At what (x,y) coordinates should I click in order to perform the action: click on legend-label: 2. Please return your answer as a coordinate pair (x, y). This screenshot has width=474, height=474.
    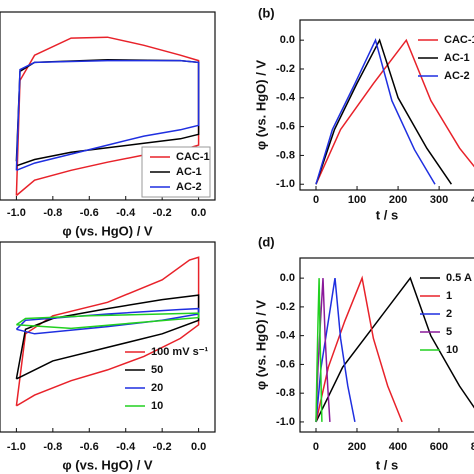
    Looking at the image, I should click on (449, 314).